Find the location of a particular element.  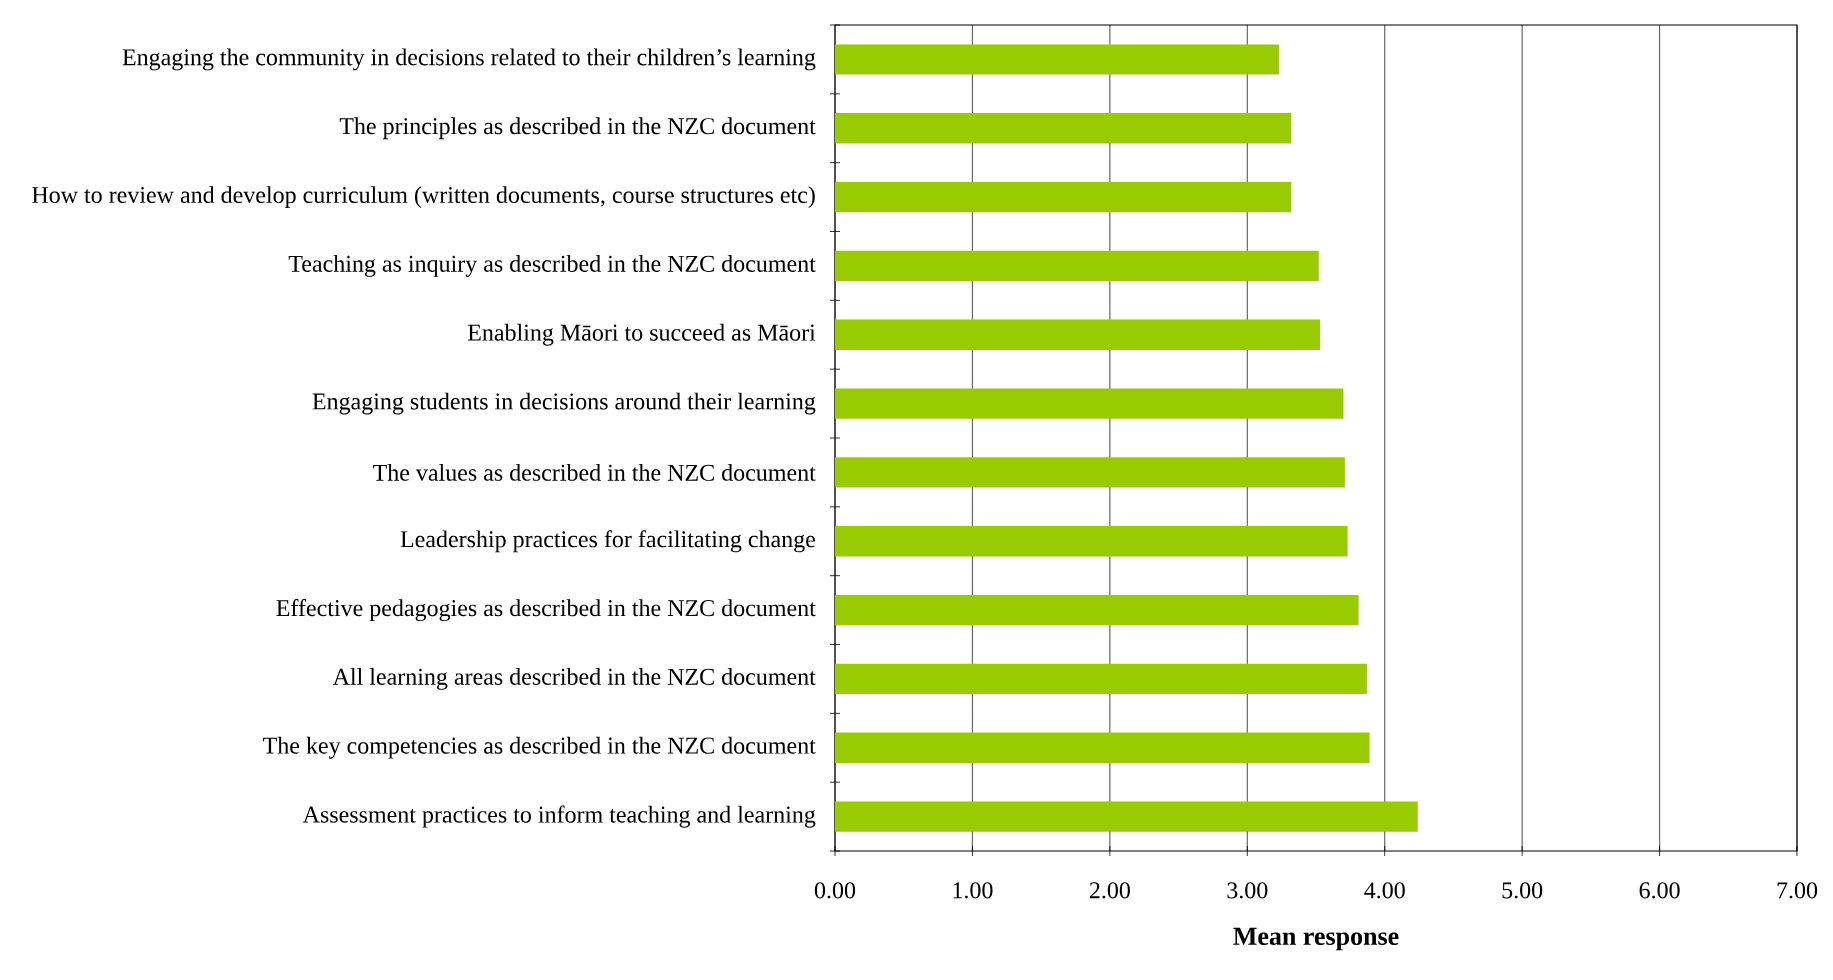

x-tick-label: 7.00 is located at coordinates (1797, 890).